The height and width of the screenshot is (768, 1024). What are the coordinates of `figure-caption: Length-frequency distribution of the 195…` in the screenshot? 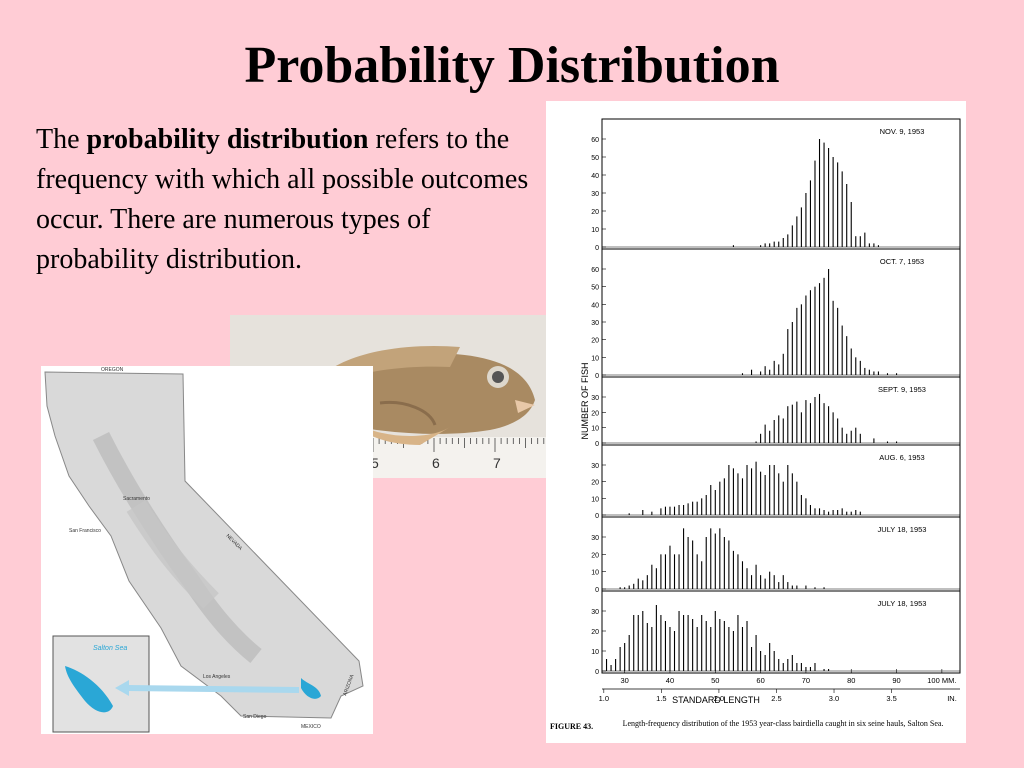 It's located at (783, 723).